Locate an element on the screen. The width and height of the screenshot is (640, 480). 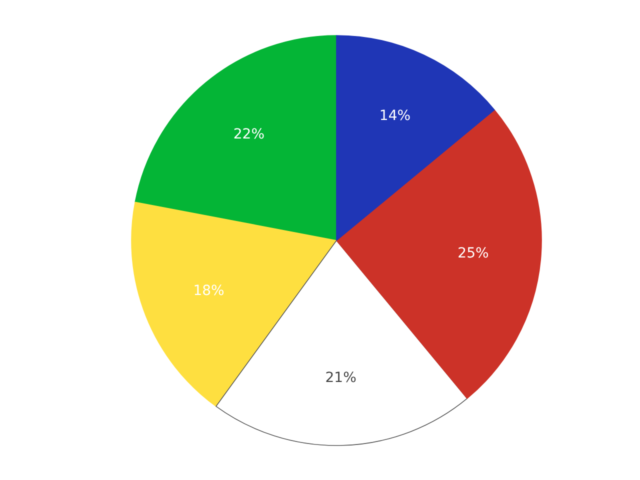
data-label: 21% is located at coordinates (340, 378).